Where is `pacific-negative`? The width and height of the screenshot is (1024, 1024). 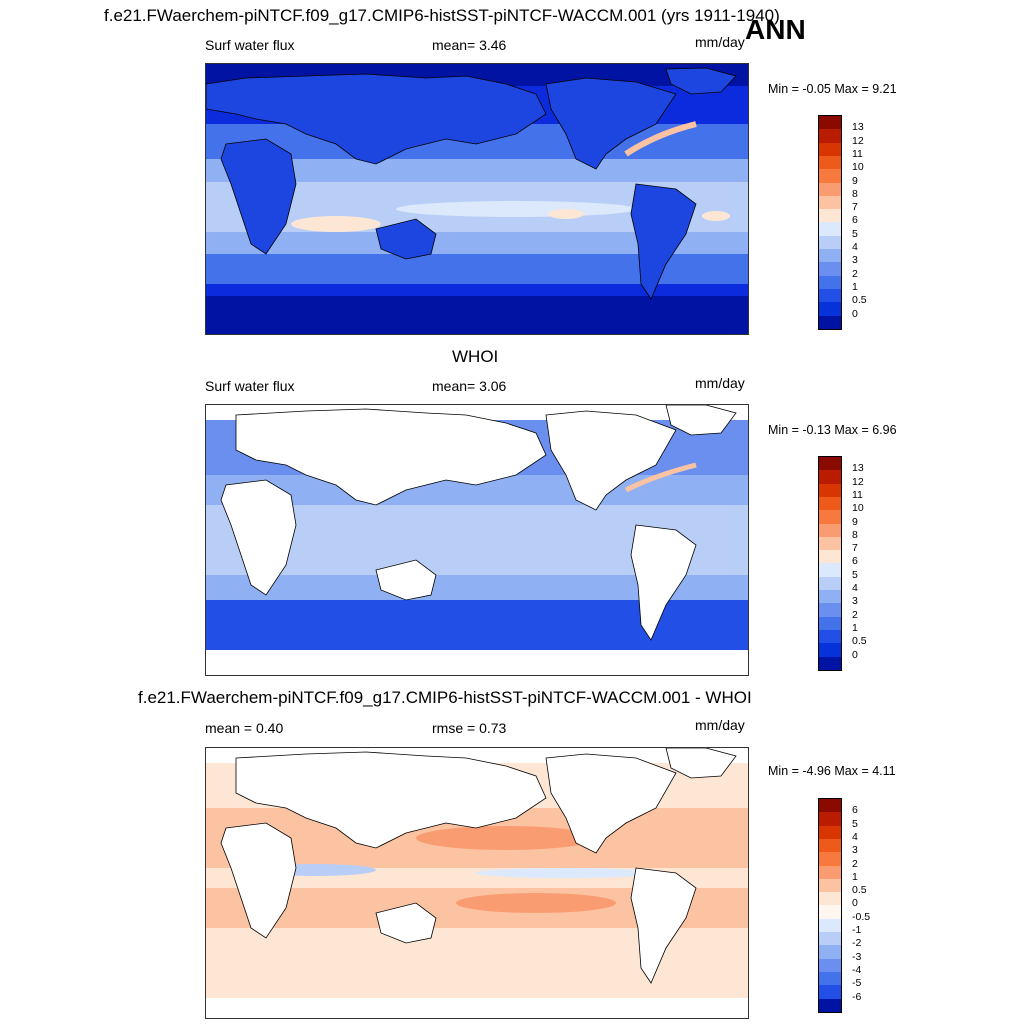 pacific-negative is located at coordinates (566, 873).